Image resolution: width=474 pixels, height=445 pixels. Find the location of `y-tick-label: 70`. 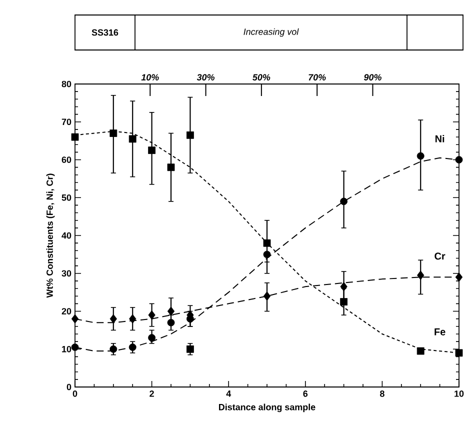

y-tick-label: 70 is located at coordinates (67, 122).